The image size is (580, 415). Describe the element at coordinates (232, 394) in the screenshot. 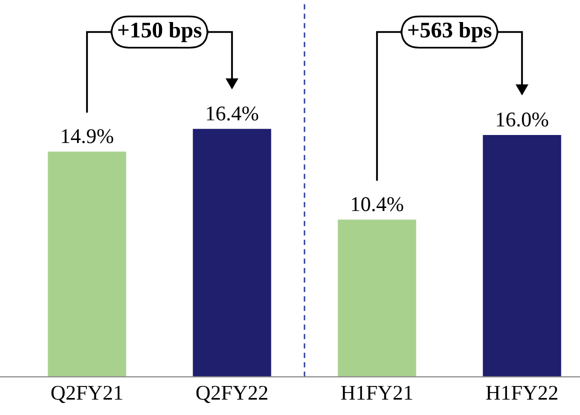

I see `x-tick-label: Q2FY22` at that location.